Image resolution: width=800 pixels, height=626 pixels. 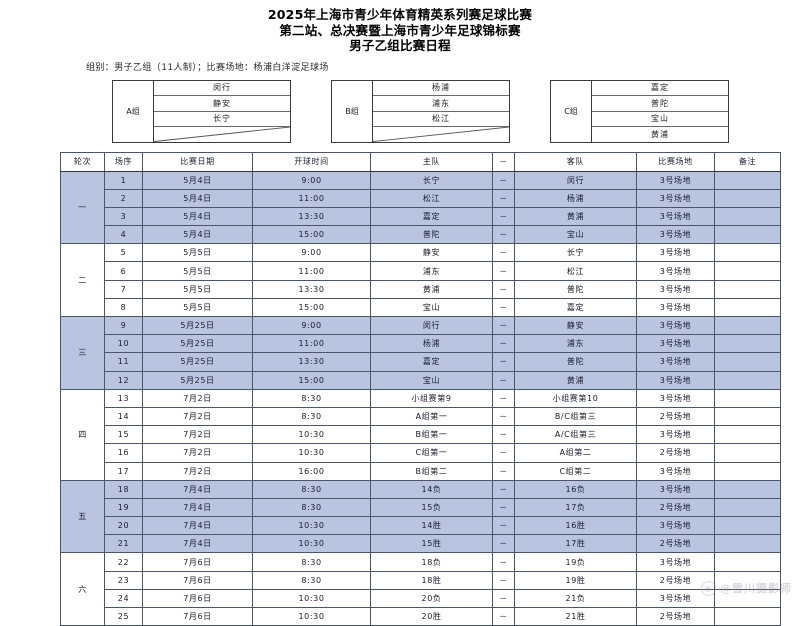 I want to click on away-team-cell: 16负, so click(x=576, y=489).